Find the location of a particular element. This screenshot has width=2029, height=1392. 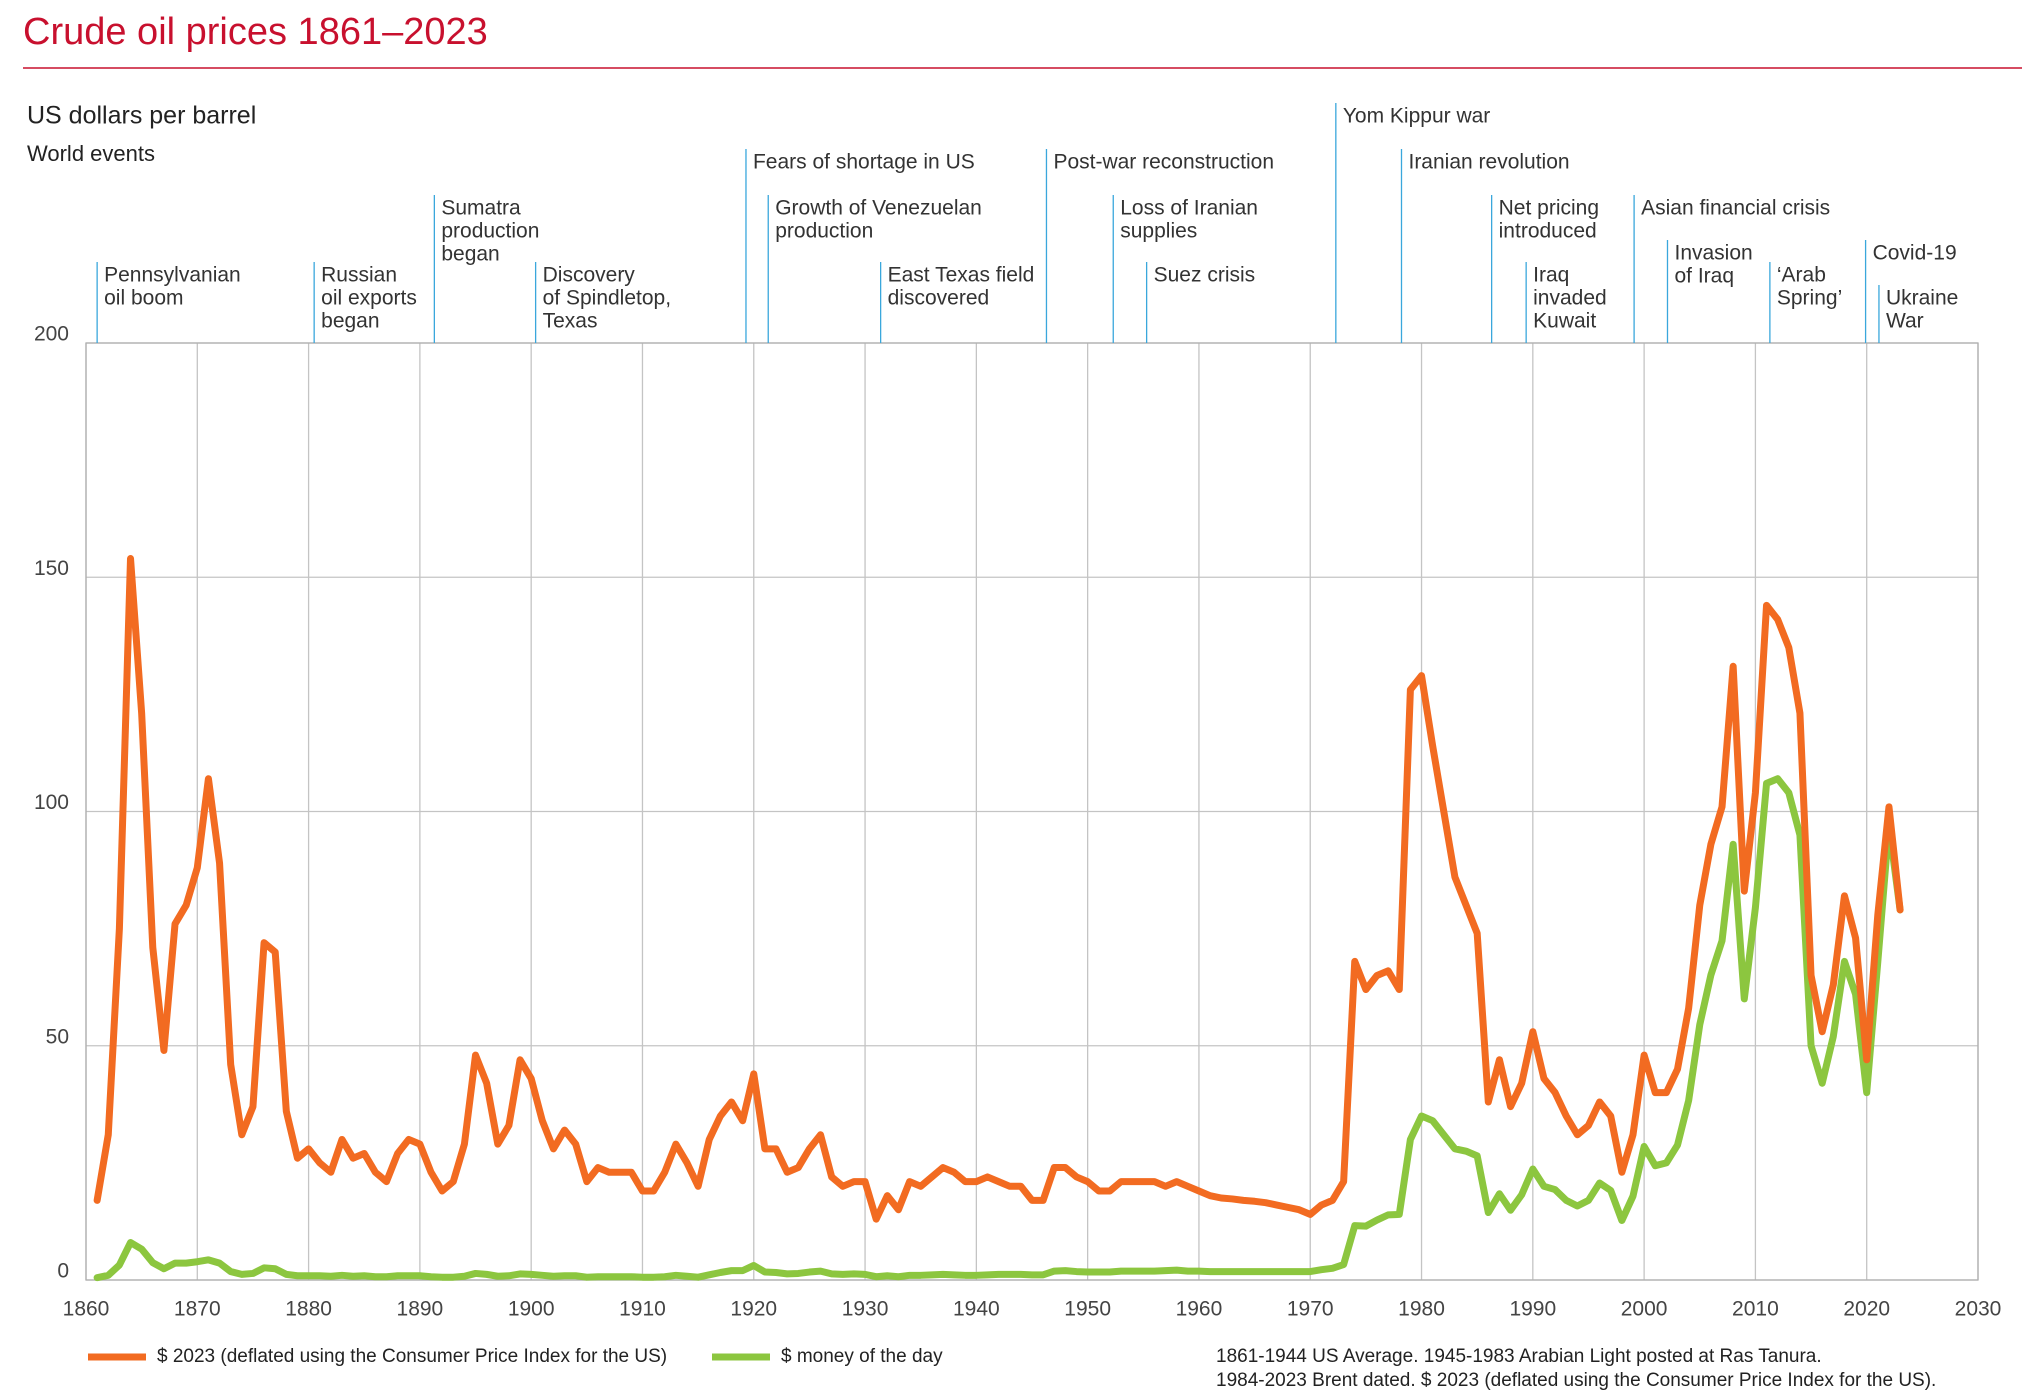

x-tick-label: 2020 is located at coordinates (1866, 1309).